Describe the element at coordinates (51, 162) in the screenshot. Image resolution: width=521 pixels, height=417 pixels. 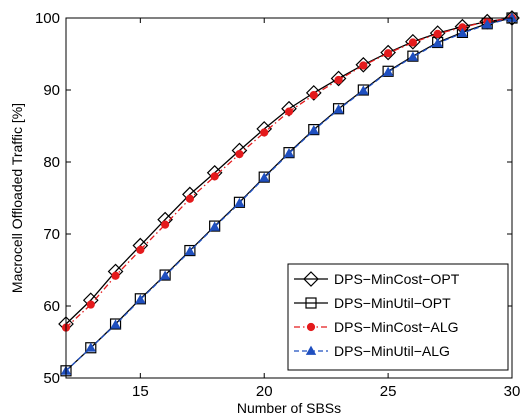
I see `y-tick-label: 80` at that location.